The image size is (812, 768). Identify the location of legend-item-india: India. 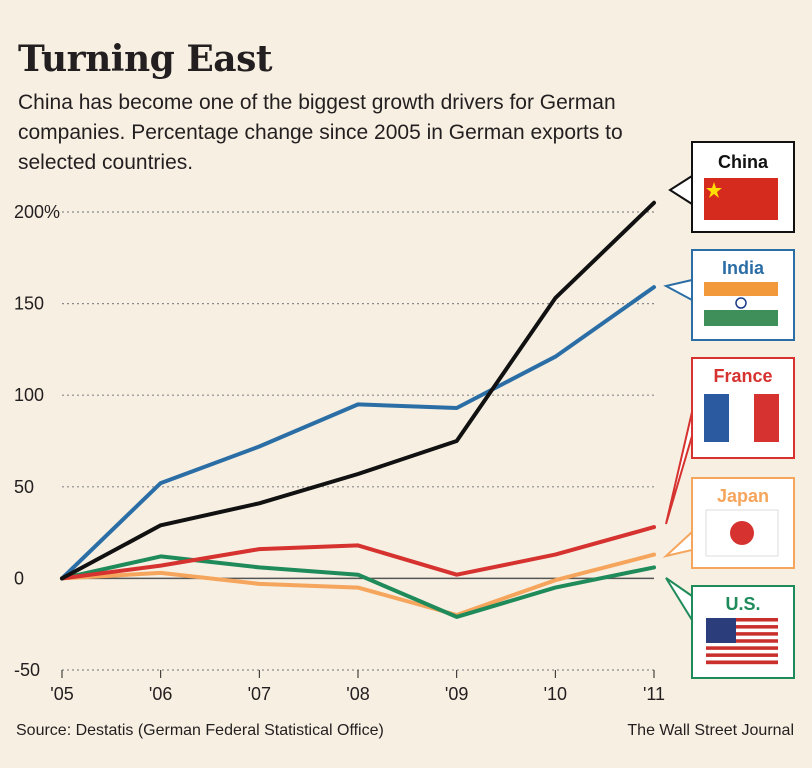
(743, 295).